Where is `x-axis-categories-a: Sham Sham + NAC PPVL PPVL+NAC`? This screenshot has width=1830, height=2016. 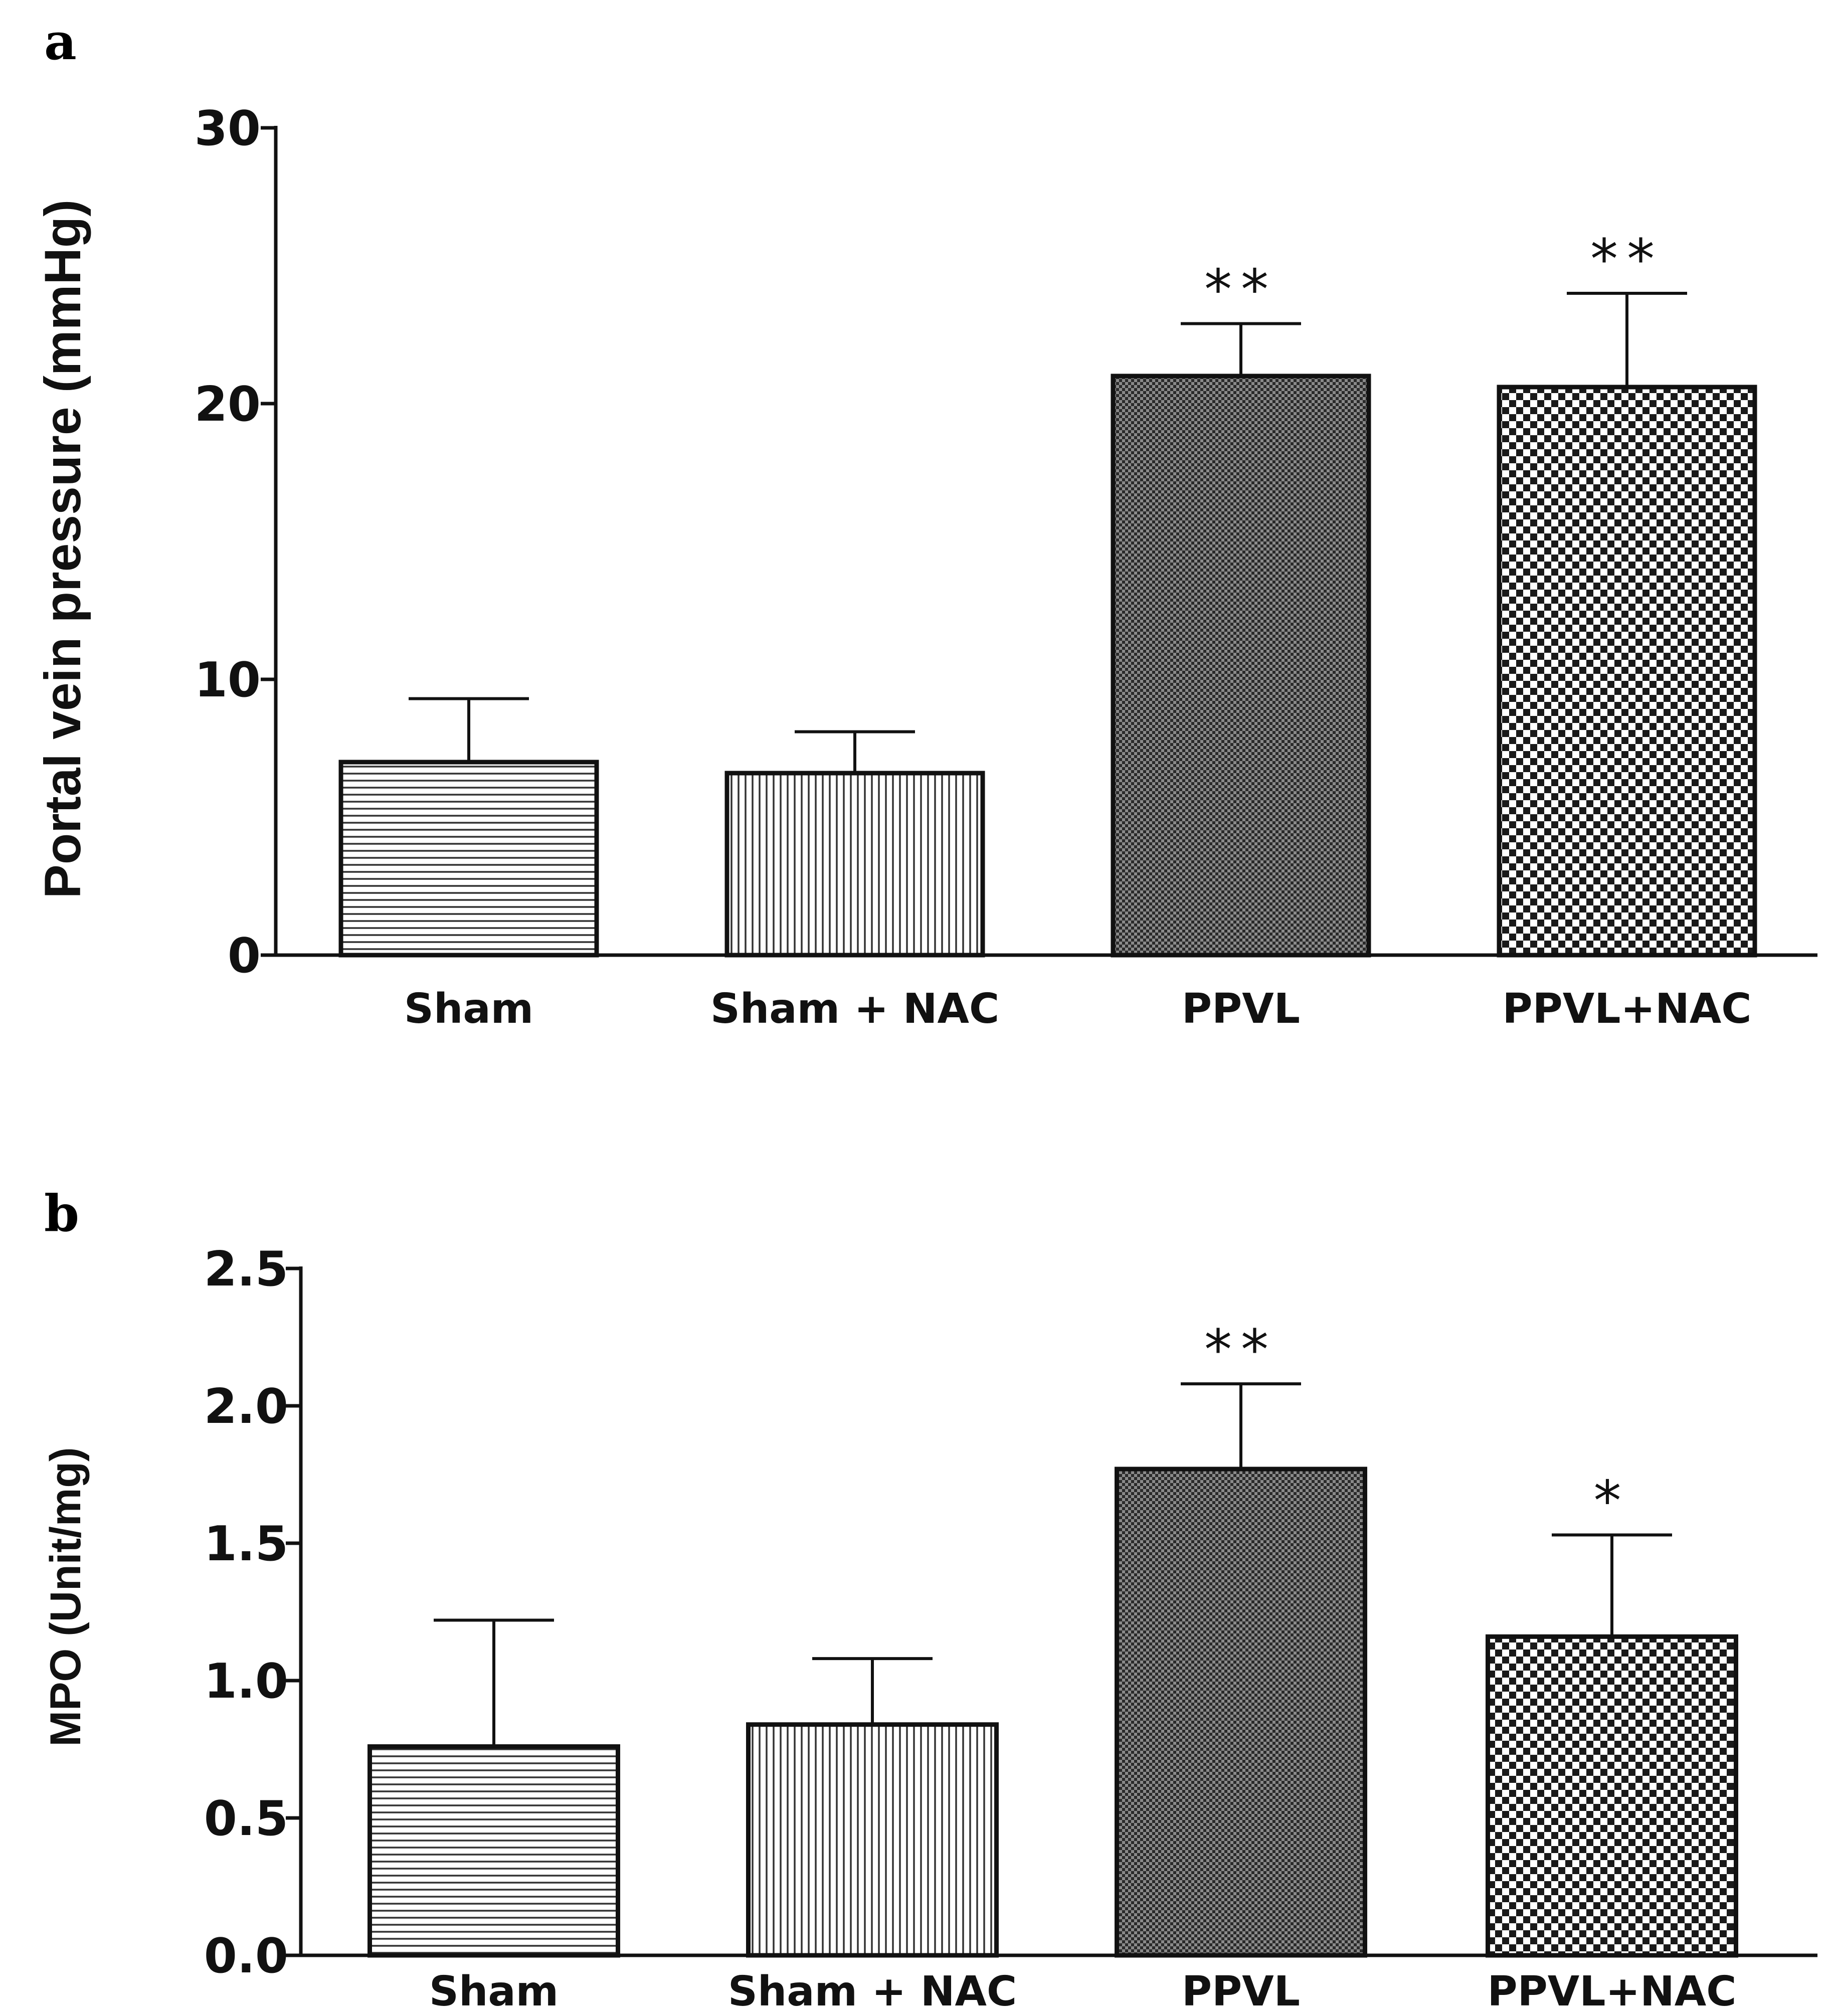 x-axis-categories-a: Sham Sham + NAC PPVL PPVL+NAC is located at coordinates (1078, 1009).